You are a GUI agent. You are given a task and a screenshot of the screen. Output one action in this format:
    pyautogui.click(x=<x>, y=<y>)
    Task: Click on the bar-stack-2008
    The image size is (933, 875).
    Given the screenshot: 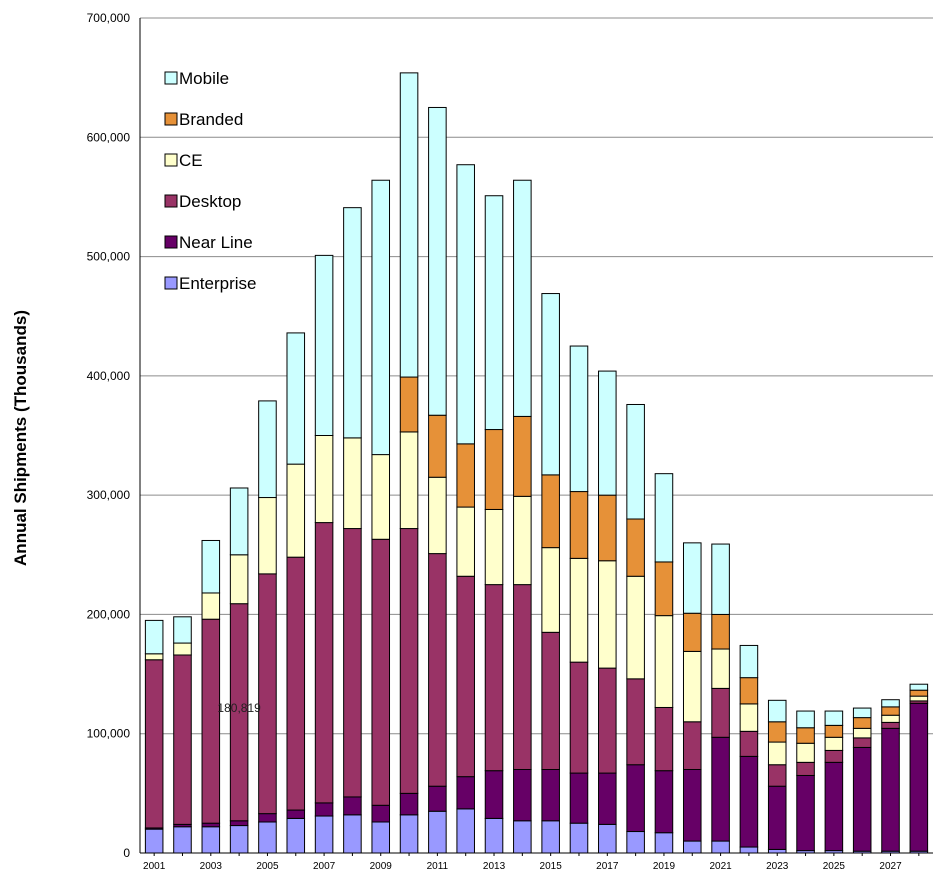 What is the action you would take?
    pyautogui.click(x=352, y=530)
    